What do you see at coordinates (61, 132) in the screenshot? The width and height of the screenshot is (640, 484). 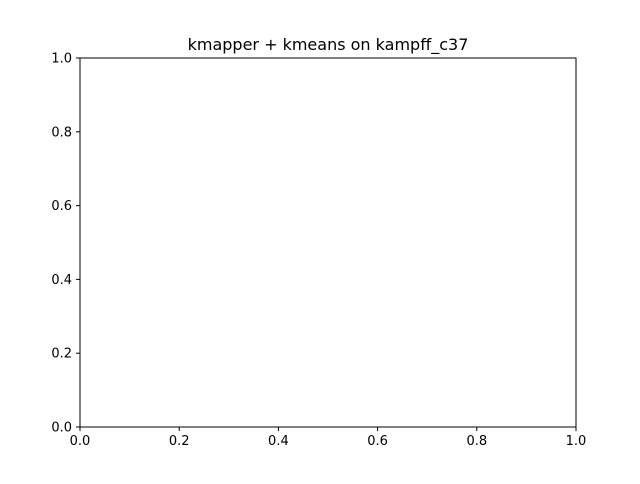 I see `y-tick-label: 0.8` at bounding box center [61, 132].